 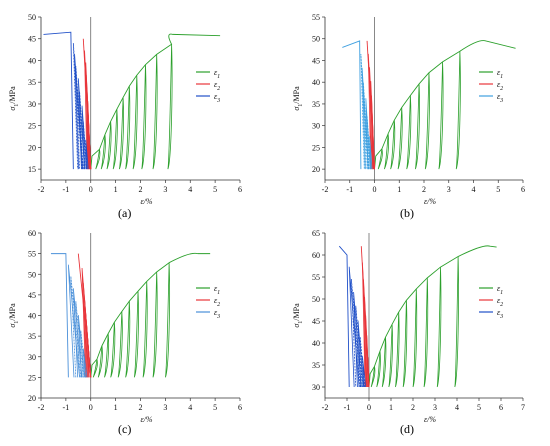 I want to click on eps2-loop, so click(x=86, y=322).